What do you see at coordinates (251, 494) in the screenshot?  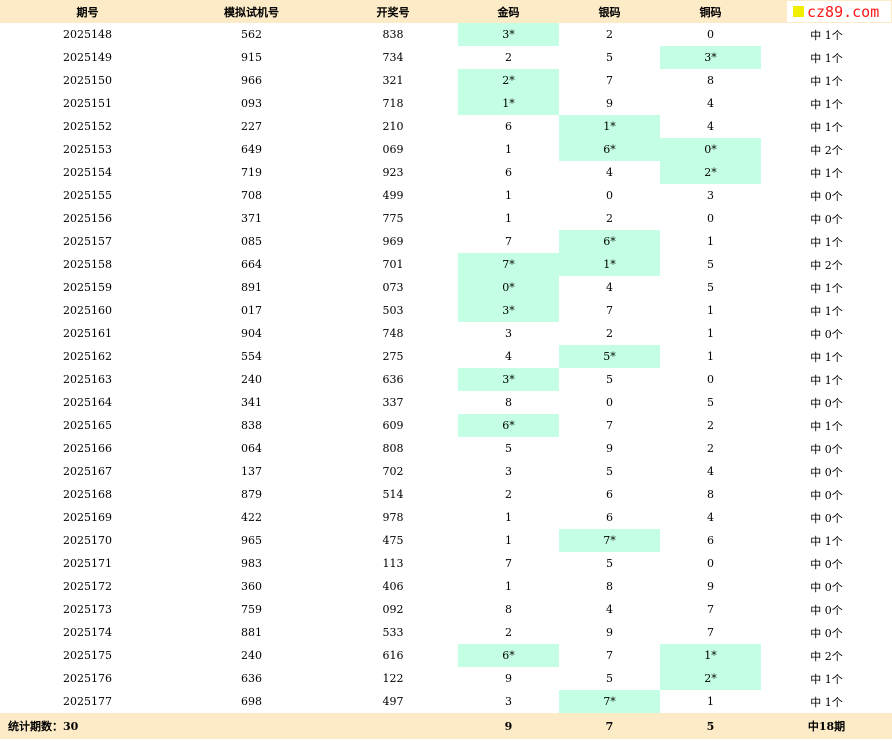 I see `cell-sim-number: 879` at bounding box center [251, 494].